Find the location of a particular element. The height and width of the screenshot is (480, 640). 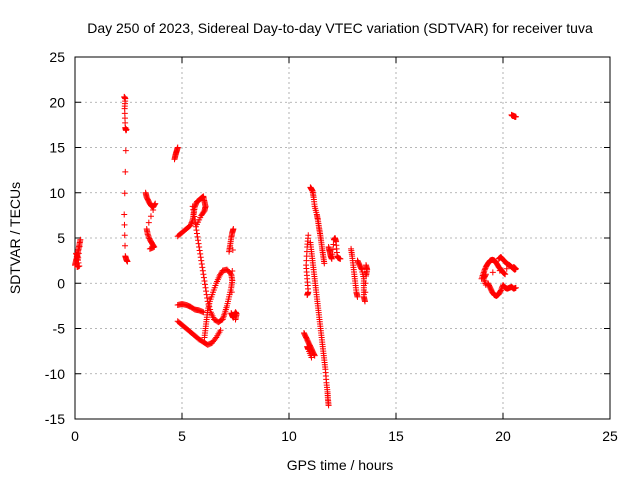

y-axis-label: SDTVAR / TECUs is located at coordinates (15, 238).